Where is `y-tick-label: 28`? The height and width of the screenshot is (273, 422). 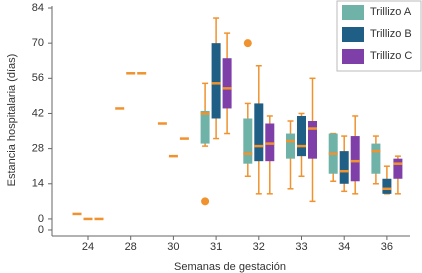
y-tick-label: 28 is located at coordinates (38, 149).